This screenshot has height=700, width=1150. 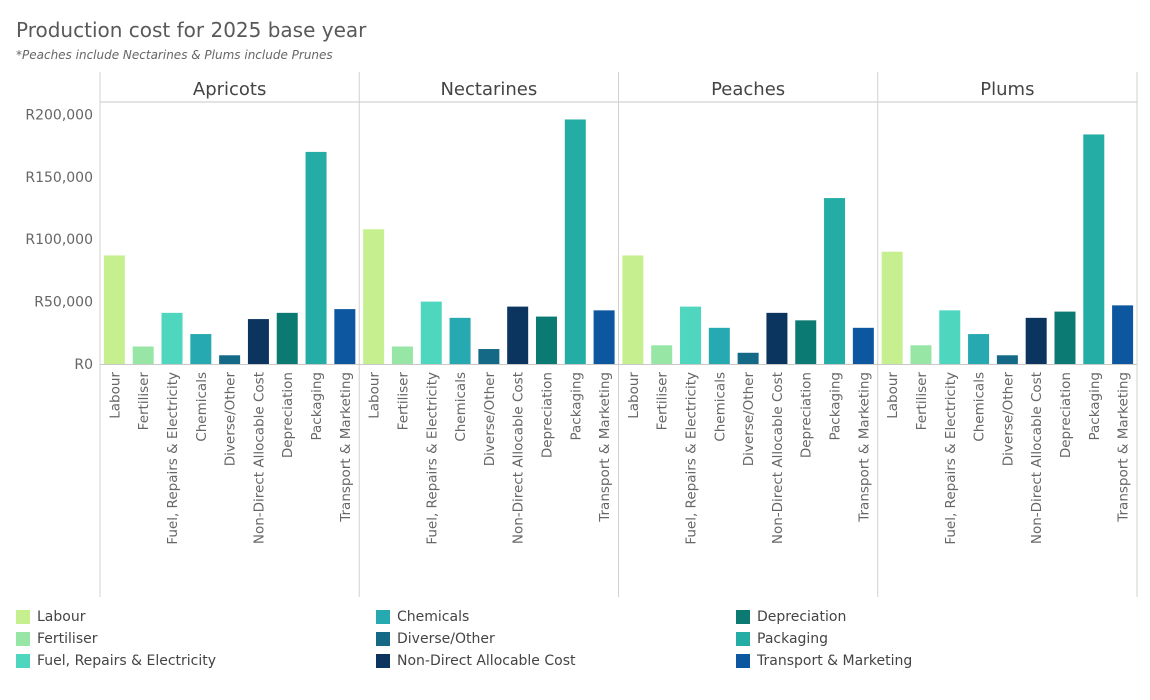 What do you see at coordinates (433, 617) in the screenshot?
I see `legend-label: Chemicals` at bounding box center [433, 617].